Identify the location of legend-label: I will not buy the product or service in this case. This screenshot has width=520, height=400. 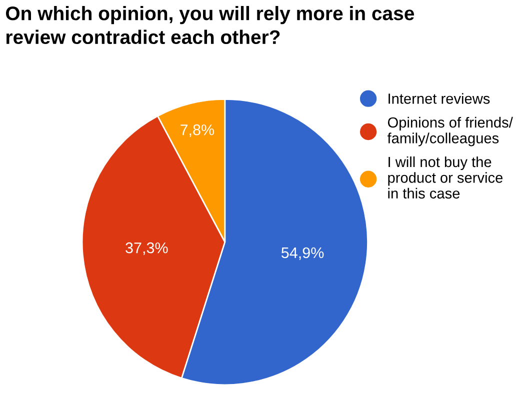
(445, 177).